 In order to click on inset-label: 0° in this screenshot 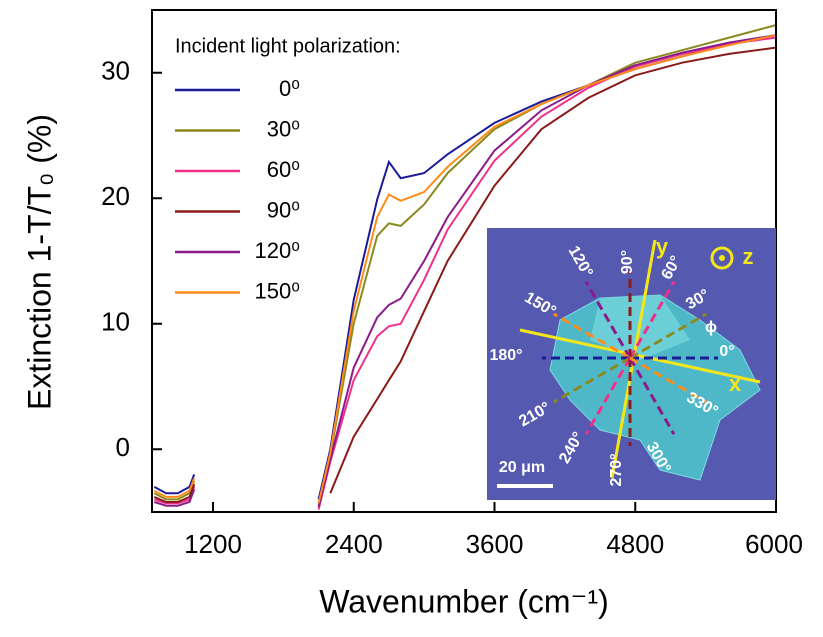, I will do `click(726, 351)`.